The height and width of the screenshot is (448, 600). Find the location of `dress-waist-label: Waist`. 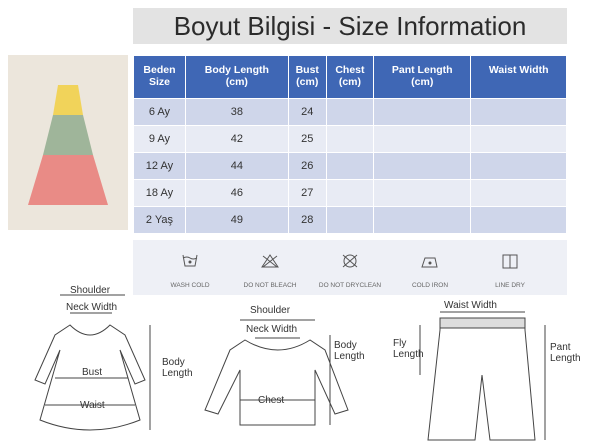

dress-waist-label: Waist is located at coordinates (92, 405).